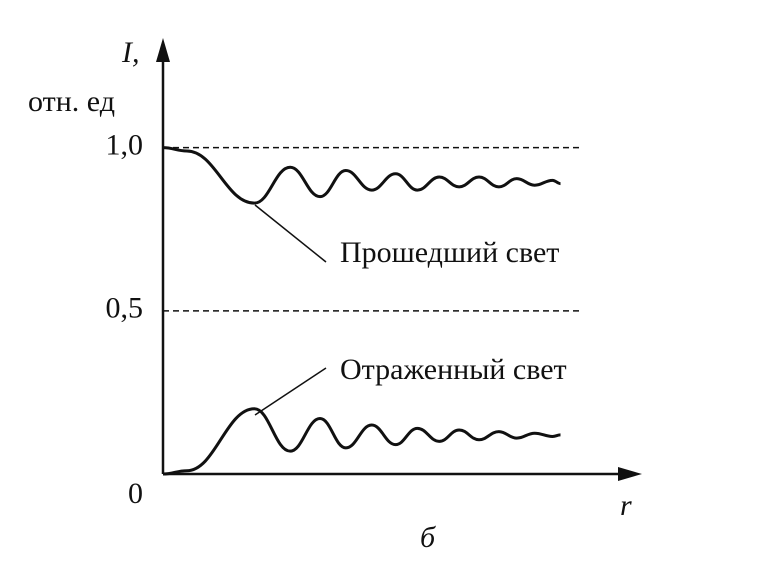  Describe the element at coordinates (71, 101) in the screenshot. I see `y-axis-unit: отн. ед` at that location.